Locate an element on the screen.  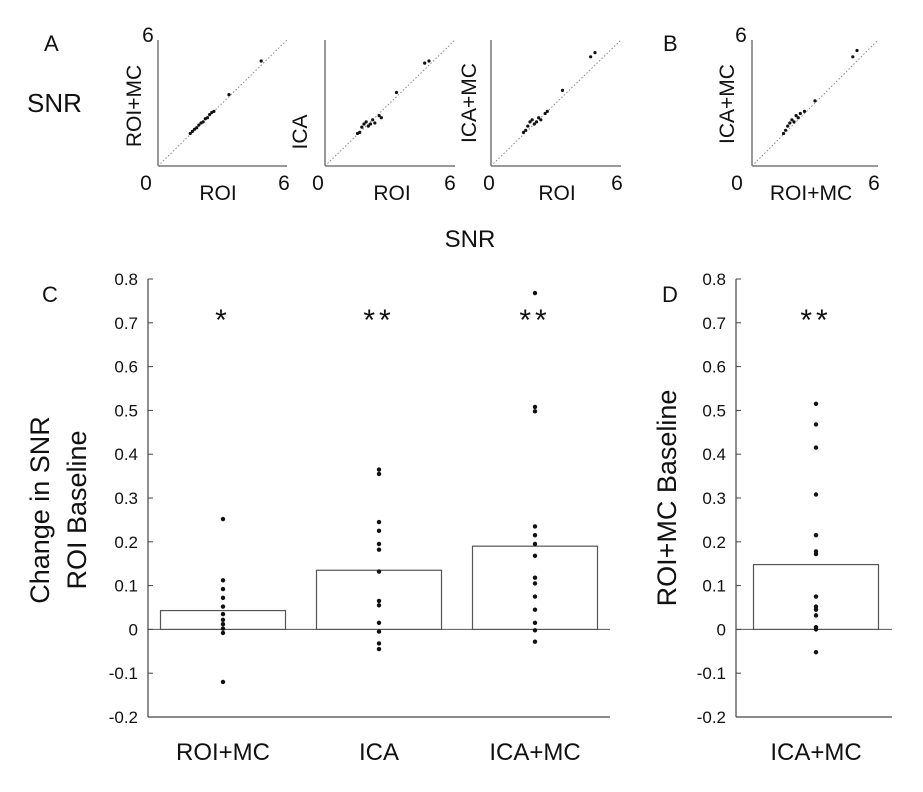
bar-d-bar is located at coordinates (816, 596).